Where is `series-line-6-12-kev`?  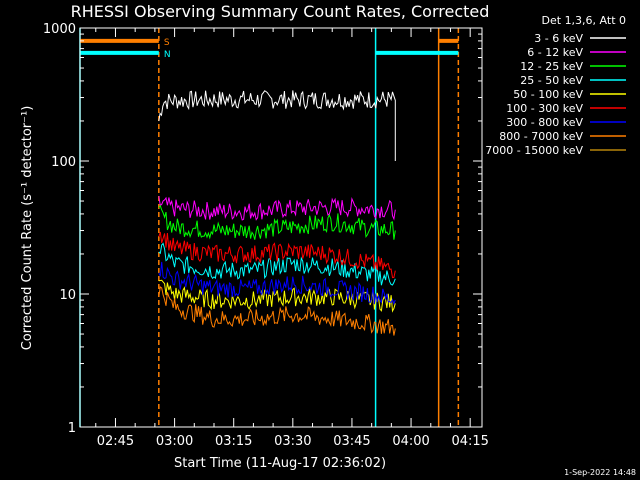 series-line-6-12-kev is located at coordinates (277, 208).